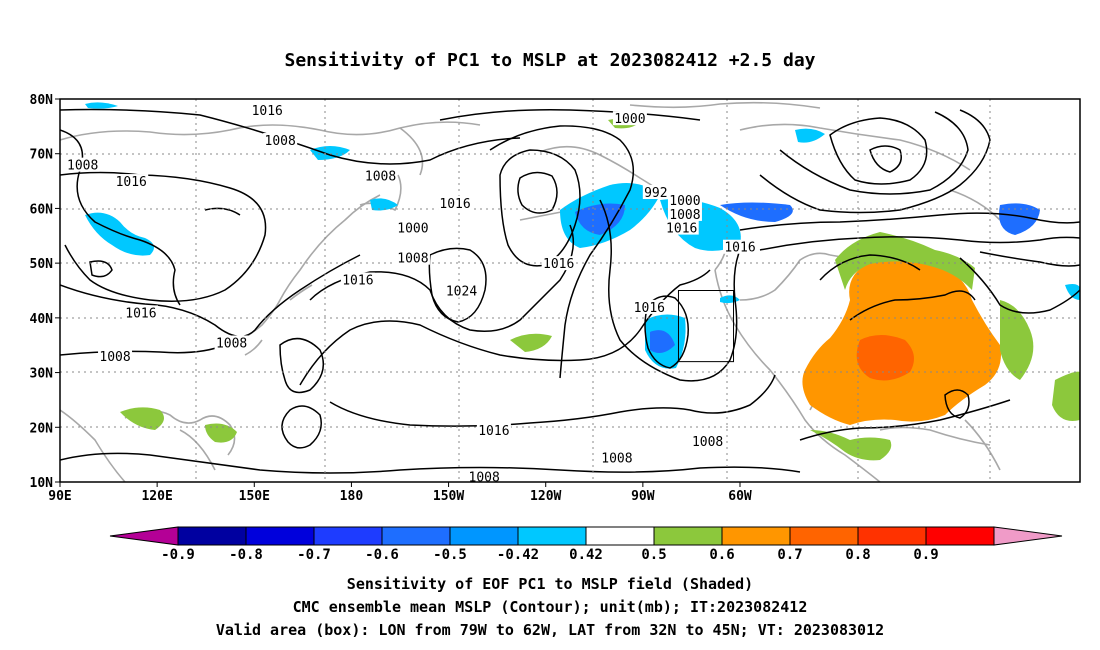  I want to click on contour-label: 992, so click(655, 193).